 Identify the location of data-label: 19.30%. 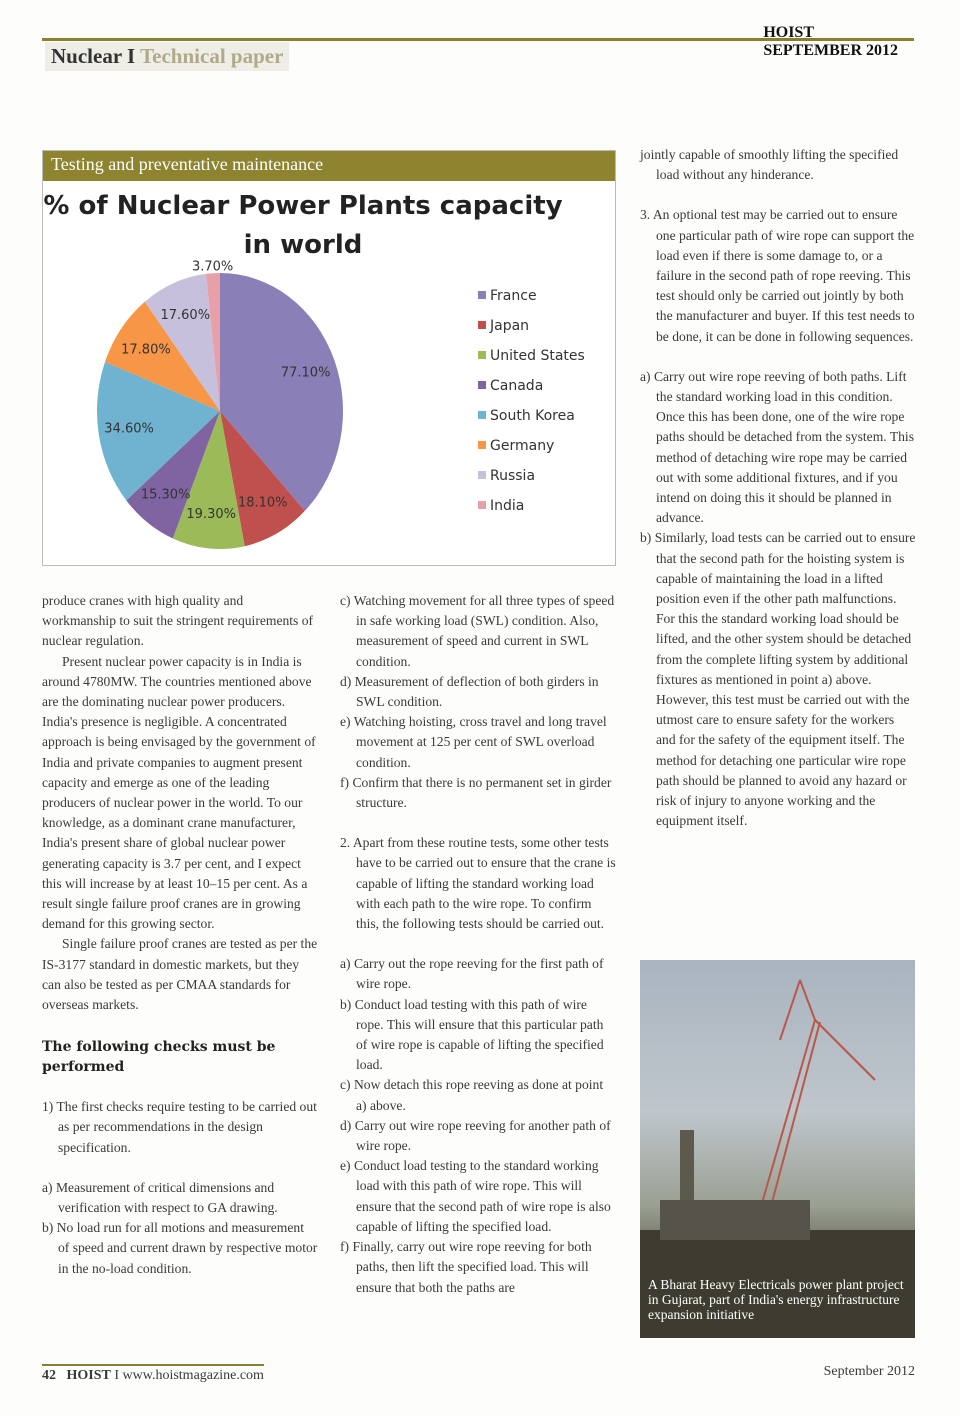
(211, 514).